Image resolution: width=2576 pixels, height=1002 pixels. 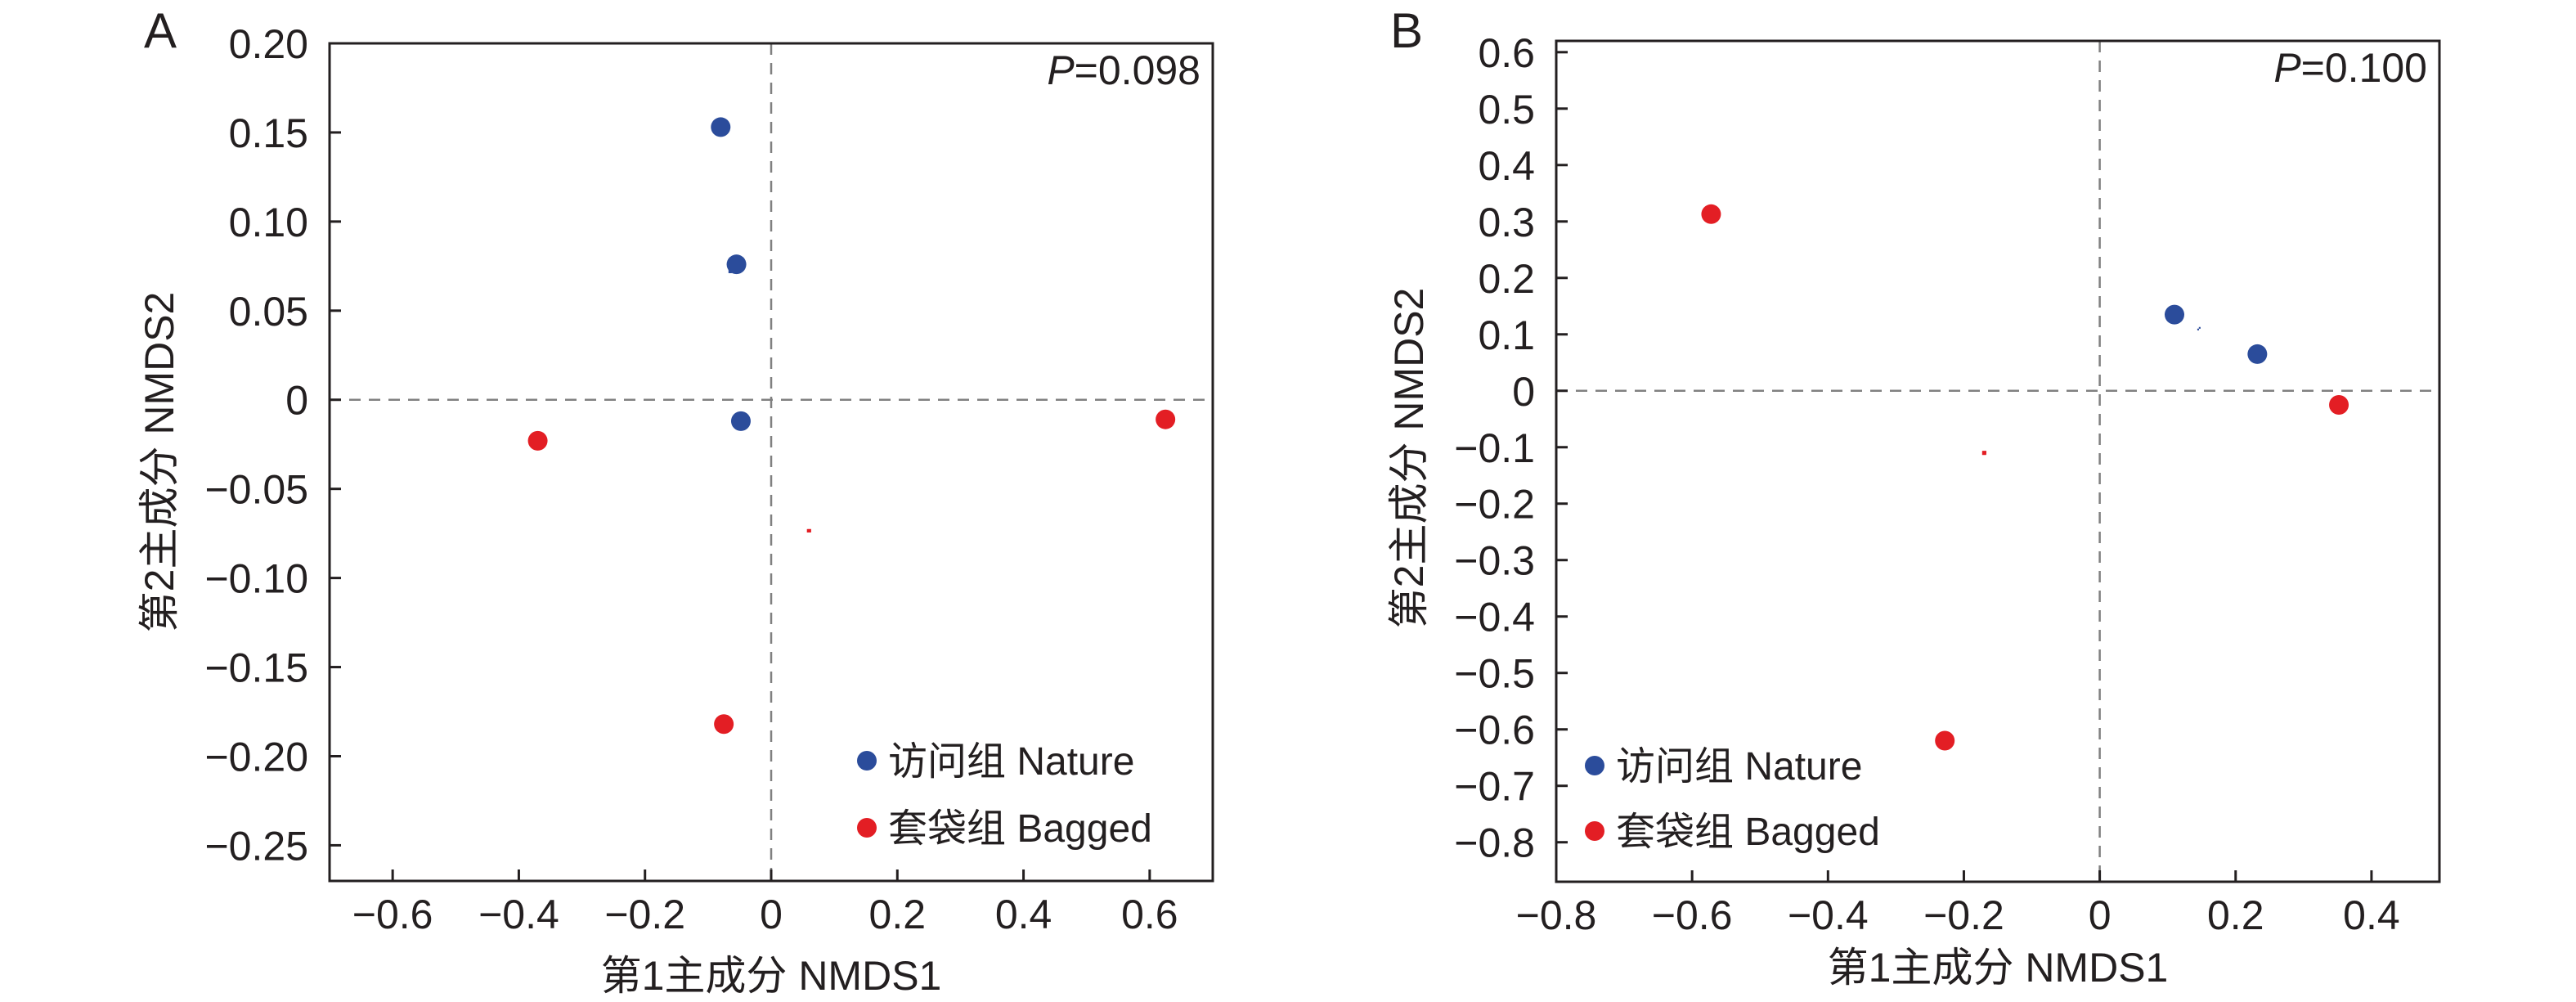 What do you see at coordinates (268, 133) in the screenshot?
I see `y-tick-label: 0.15` at bounding box center [268, 133].